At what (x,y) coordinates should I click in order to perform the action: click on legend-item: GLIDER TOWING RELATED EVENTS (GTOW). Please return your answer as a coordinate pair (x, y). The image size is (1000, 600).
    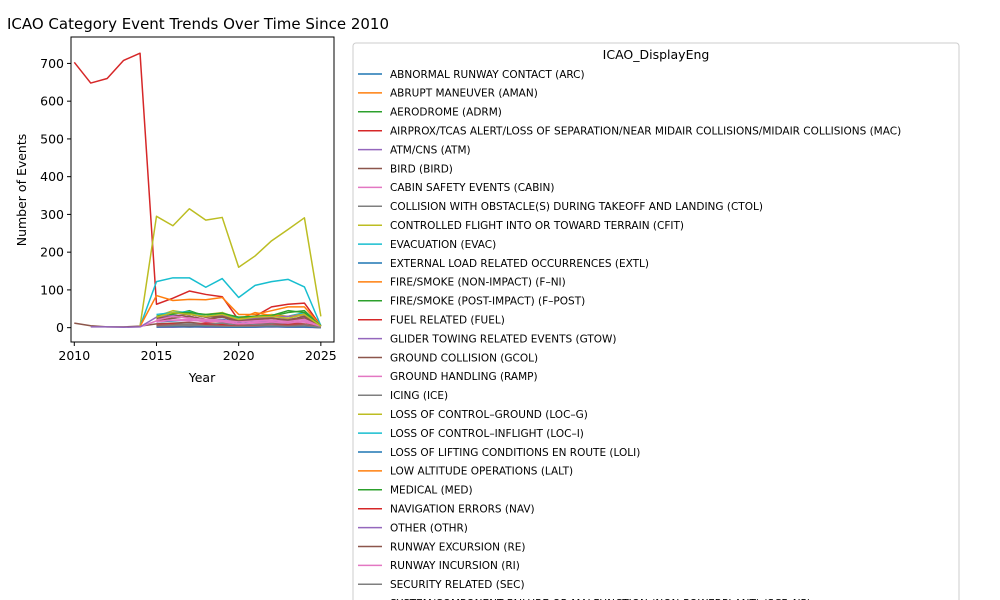
    Looking at the image, I should click on (487, 339).